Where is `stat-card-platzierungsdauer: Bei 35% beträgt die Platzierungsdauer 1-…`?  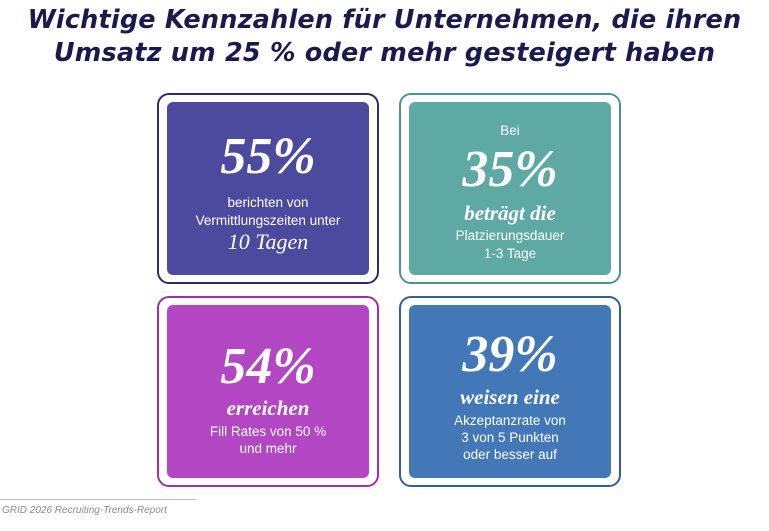 stat-card-platzierungsdauer: Bei 35% beträgt die Platzierungsdauer 1-… is located at coordinates (510, 188).